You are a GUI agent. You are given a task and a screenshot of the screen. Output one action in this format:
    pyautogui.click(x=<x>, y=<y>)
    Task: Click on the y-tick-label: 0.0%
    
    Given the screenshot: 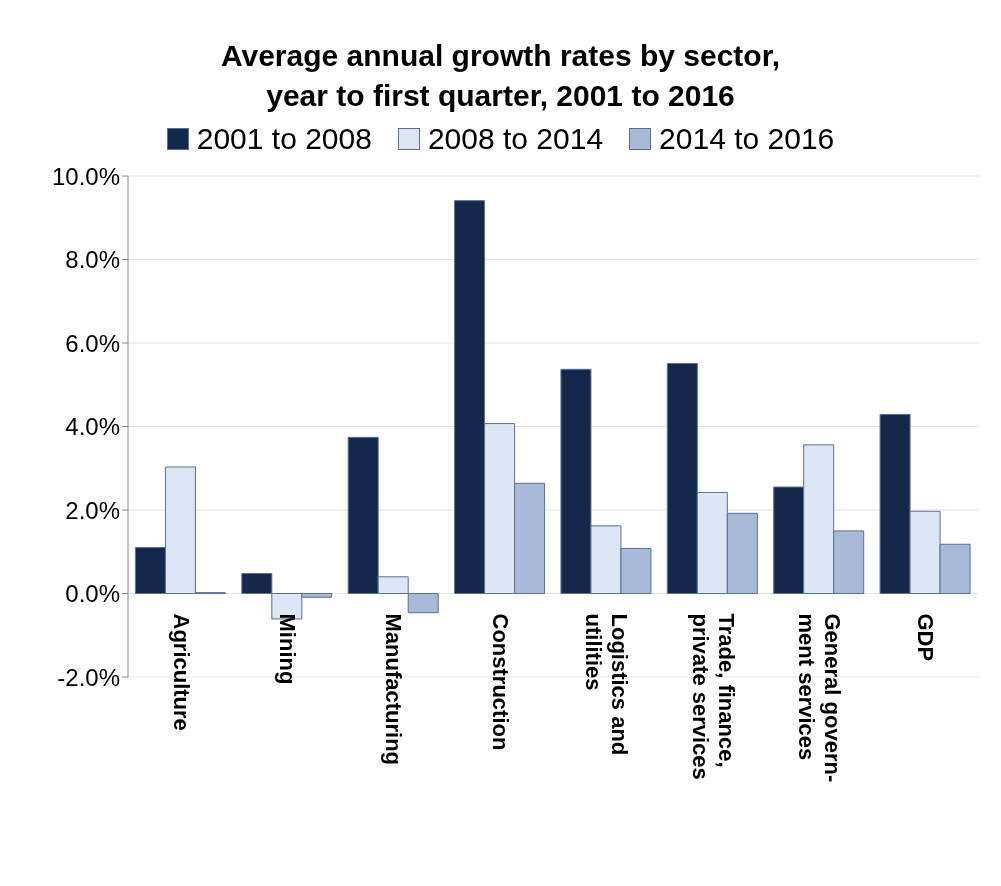 What is the action you would take?
    pyautogui.click(x=92, y=594)
    